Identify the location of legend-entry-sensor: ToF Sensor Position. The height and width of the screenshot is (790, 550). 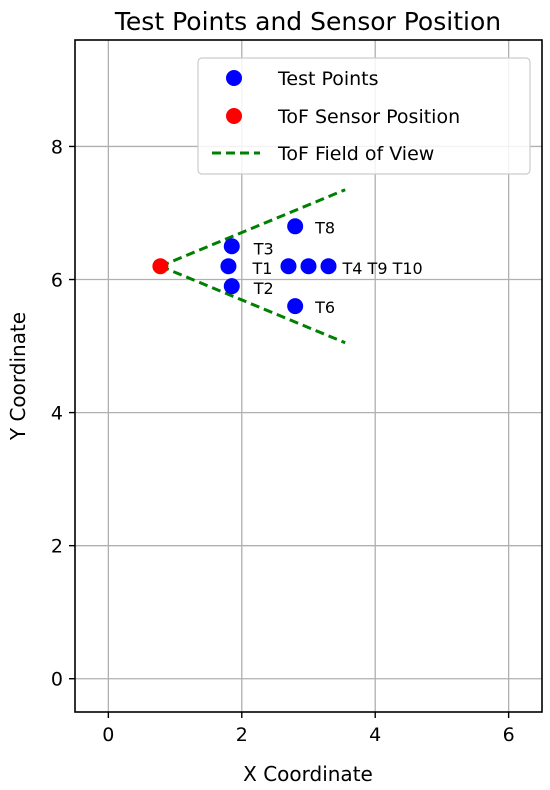
(368, 117).